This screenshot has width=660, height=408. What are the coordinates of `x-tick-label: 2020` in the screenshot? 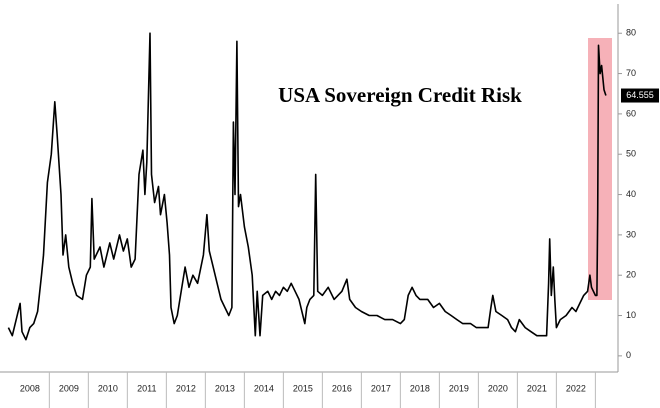 It's located at (498, 388).